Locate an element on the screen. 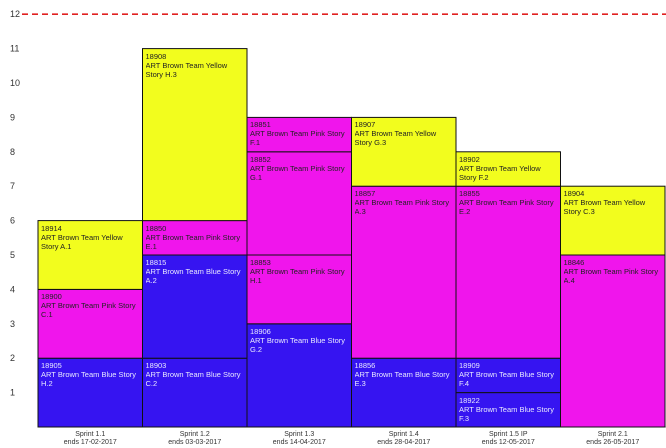  segment-label-18856: 18856 ART Brown Team Blue Story E.3 is located at coordinates (403, 393).